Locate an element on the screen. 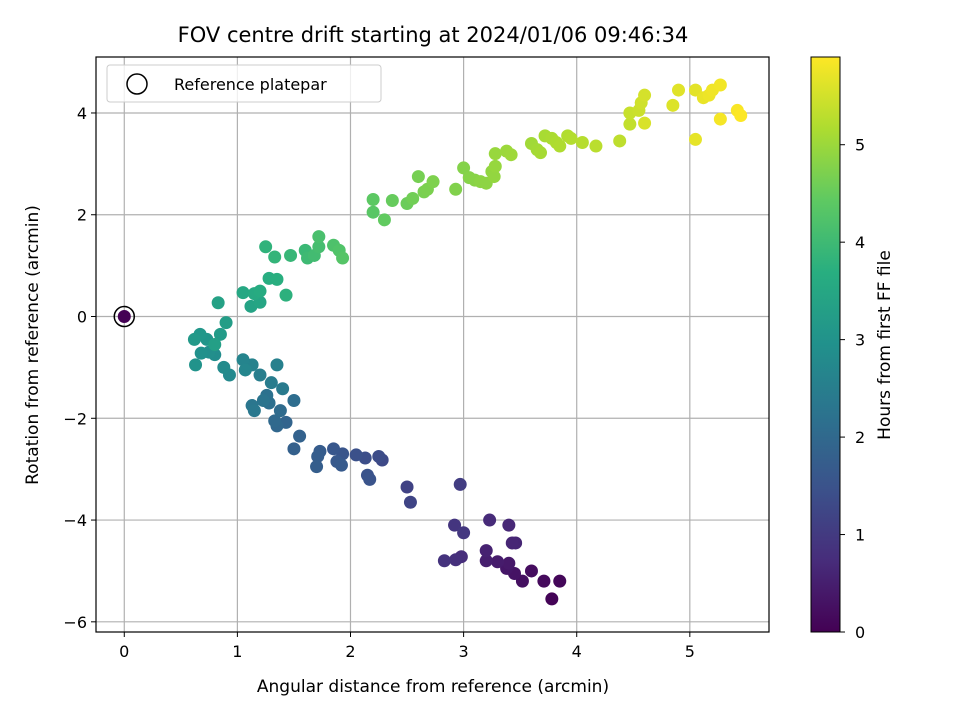 The image size is (960, 720). x-tick-label: 5 is located at coordinates (690, 651).